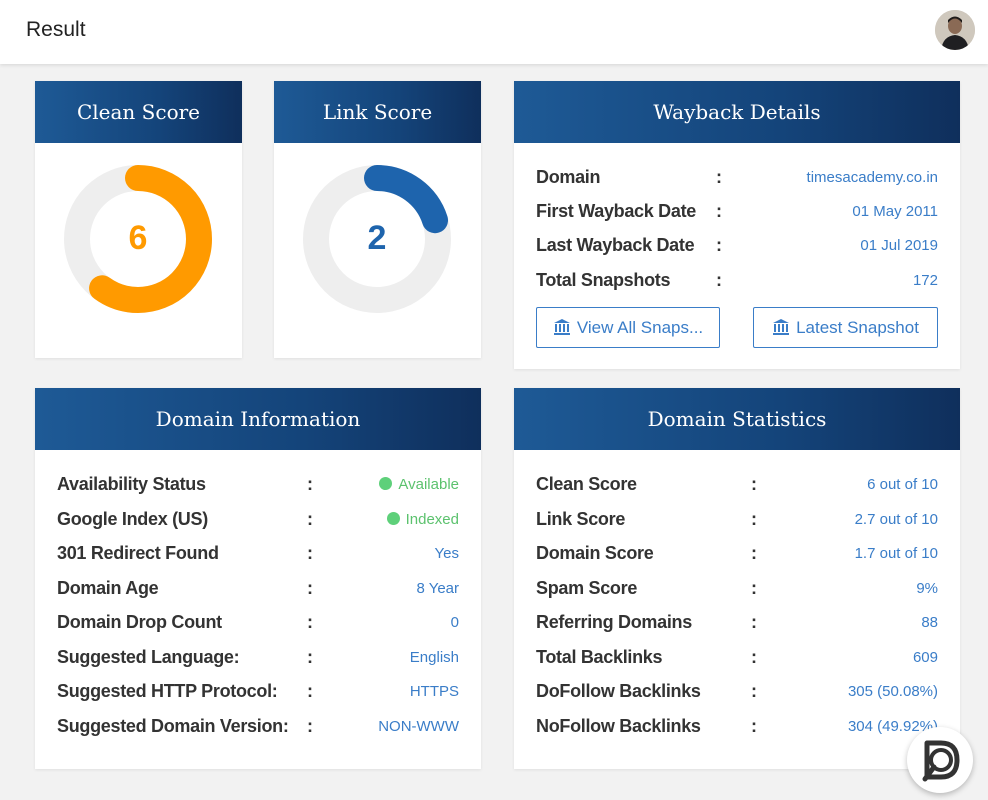  Describe the element at coordinates (446, 553) in the screenshot. I see `row-value: Yes` at that location.